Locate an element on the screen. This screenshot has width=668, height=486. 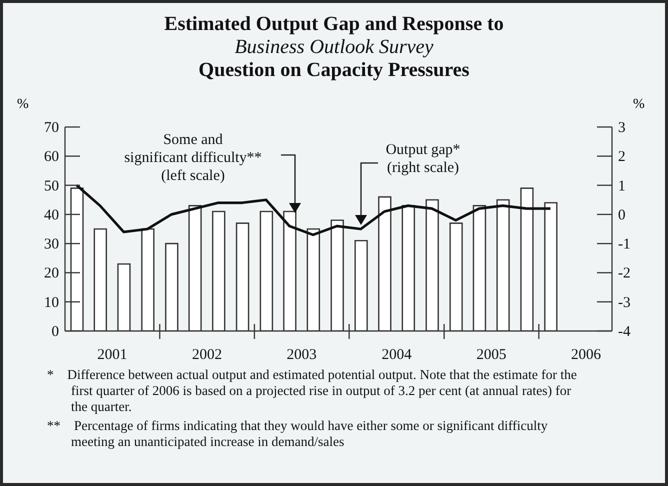
x-tick-label: 2003 is located at coordinates (301, 355).